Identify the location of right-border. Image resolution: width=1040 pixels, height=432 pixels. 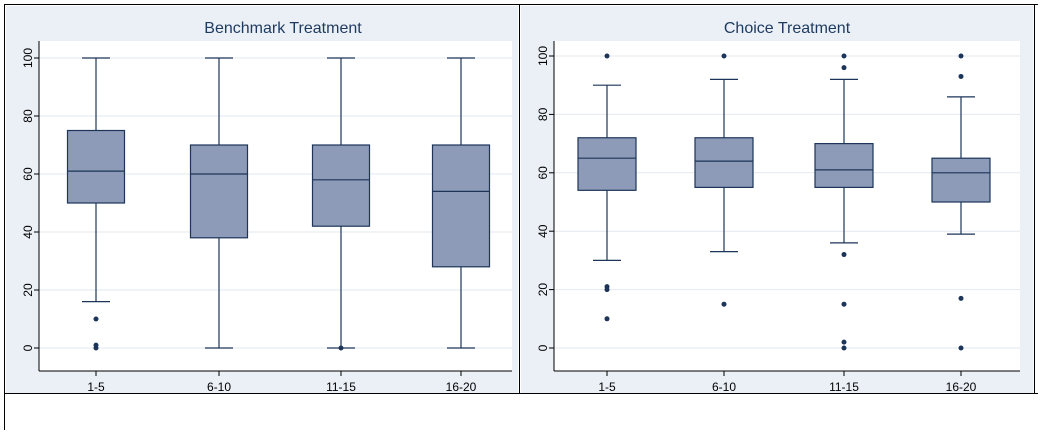
(1034, 198).